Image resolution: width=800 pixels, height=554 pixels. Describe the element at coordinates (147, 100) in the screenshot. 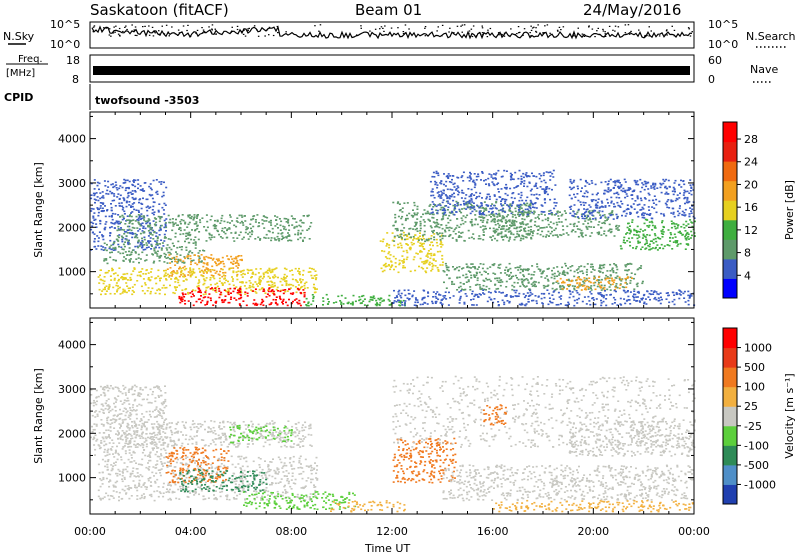

I see `cpid-value: twofsound -3503` at that location.